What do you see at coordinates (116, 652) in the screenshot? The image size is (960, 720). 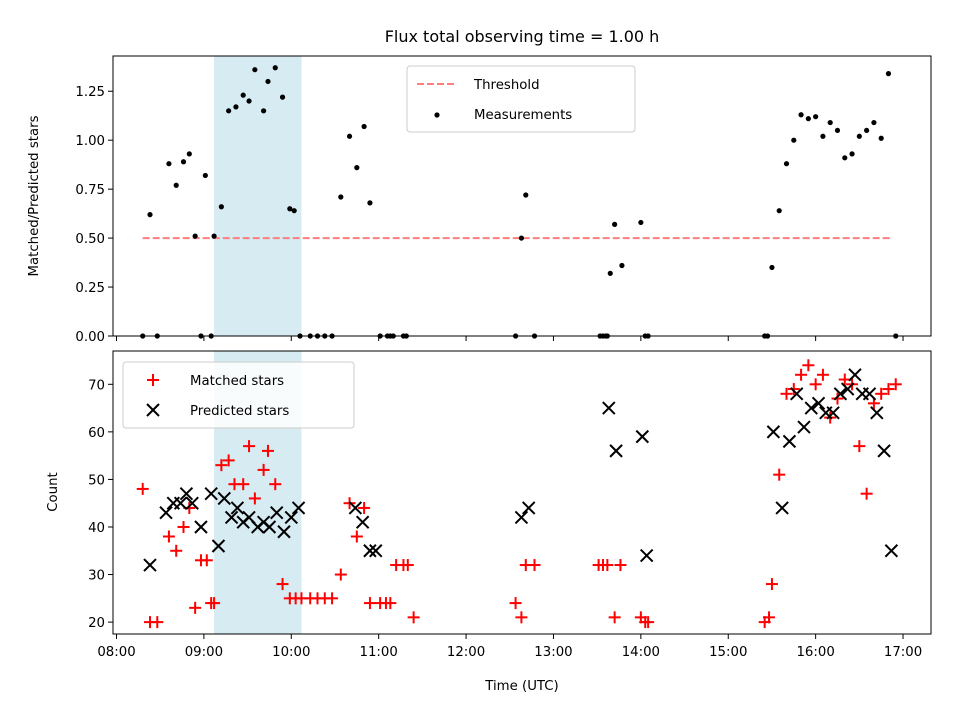 I see `x-tick-label: 08:00` at bounding box center [116, 652].